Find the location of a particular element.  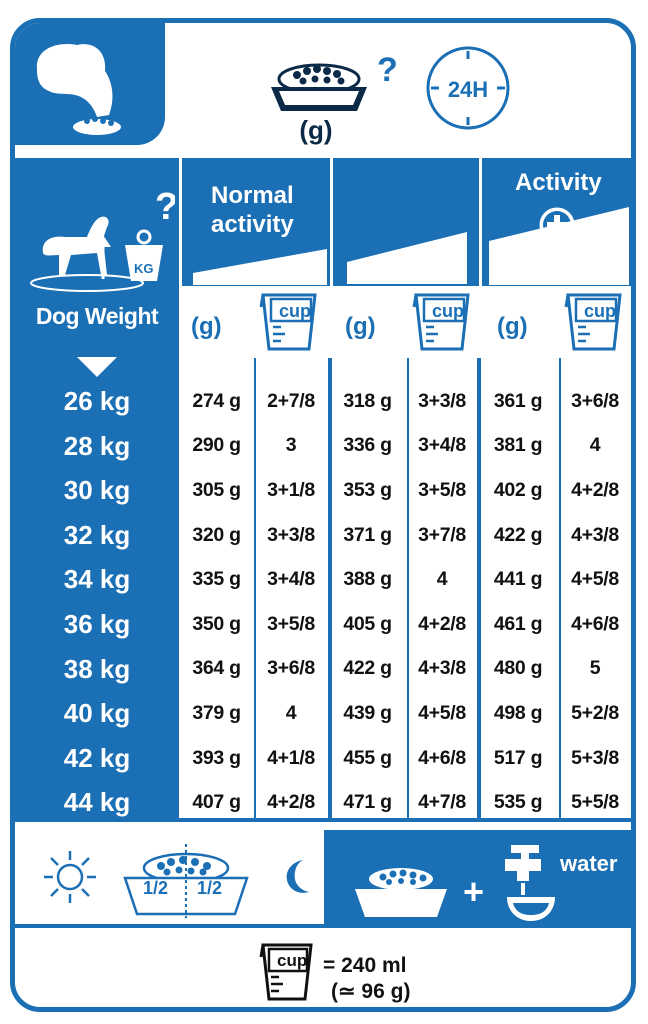

clock-24h-icon is located at coordinates (468, 88).